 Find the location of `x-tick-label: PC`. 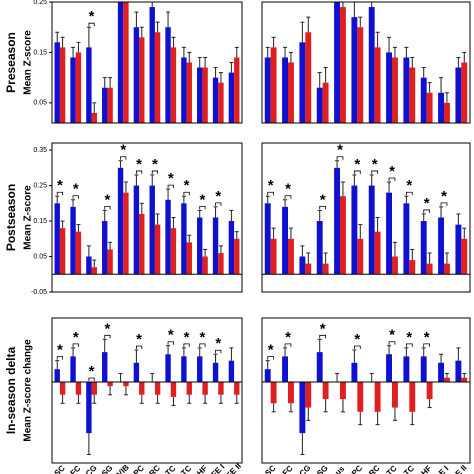

x-tick-label: PC is located at coordinates (357, 468).